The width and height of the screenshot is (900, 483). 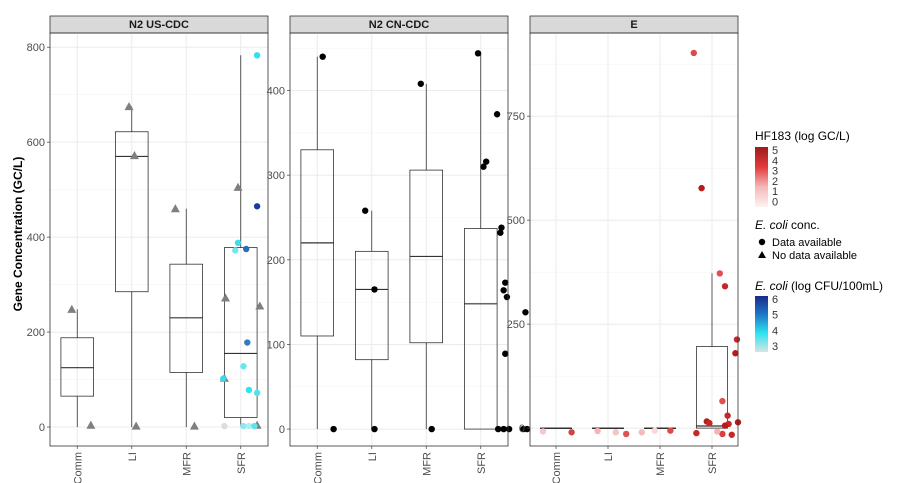 What do you see at coordinates (807, 243) in the screenshot?
I see `legend-shape-label: Data available` at bounding box center [807, 243].